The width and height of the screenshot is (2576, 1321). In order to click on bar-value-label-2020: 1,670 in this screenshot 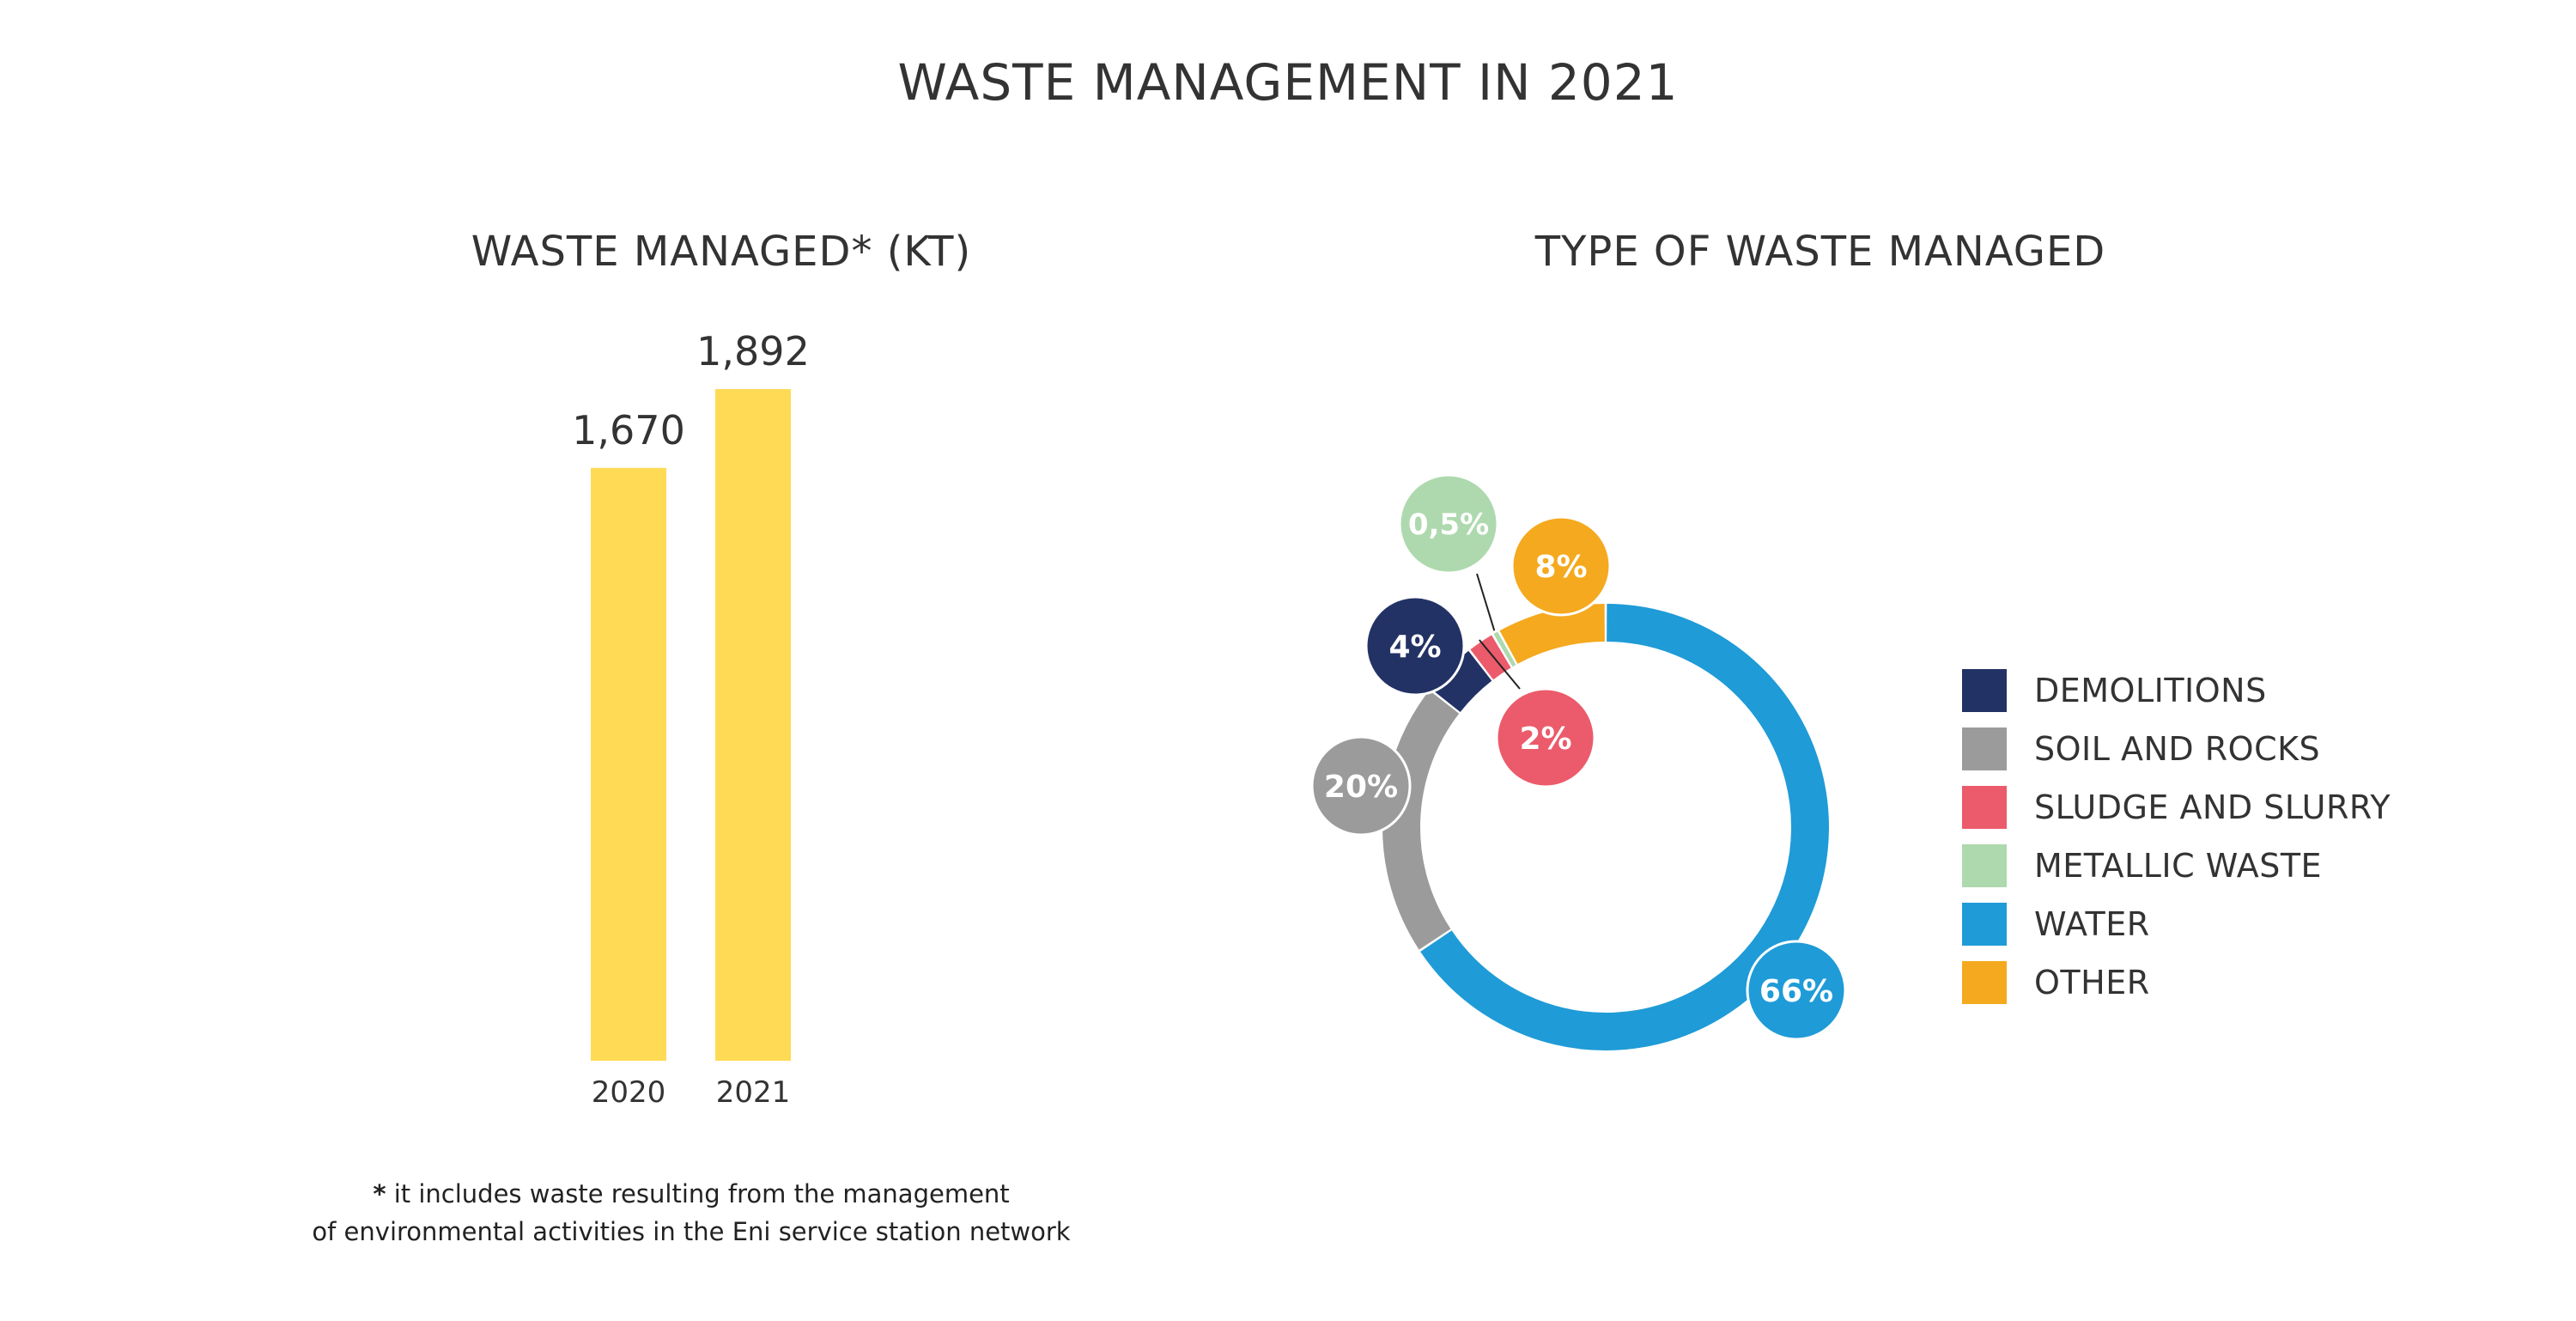, I will do `click(629, 430)`.